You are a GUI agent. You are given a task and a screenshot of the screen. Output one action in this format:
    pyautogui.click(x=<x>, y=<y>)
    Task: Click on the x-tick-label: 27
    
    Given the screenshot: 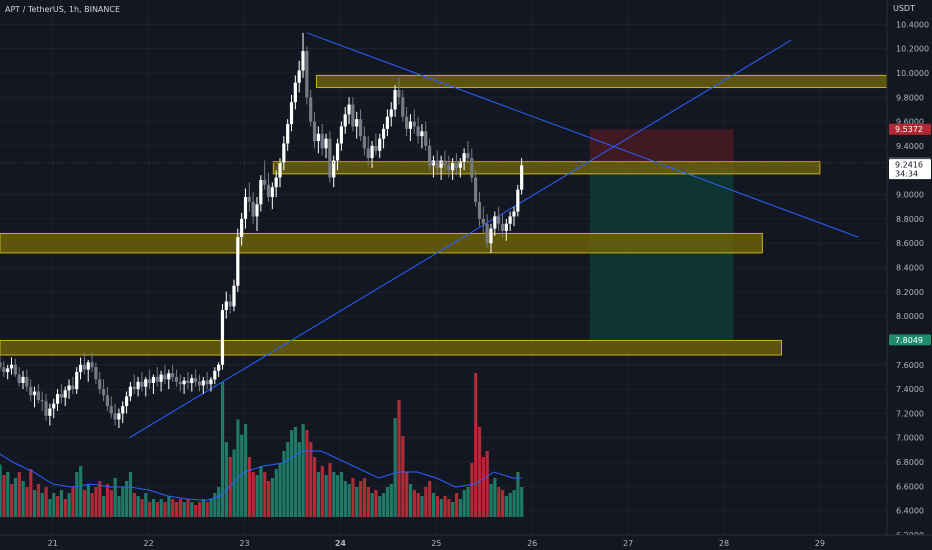 What is the action you would take?
    pyautogui.click(x=628, y=543)
    